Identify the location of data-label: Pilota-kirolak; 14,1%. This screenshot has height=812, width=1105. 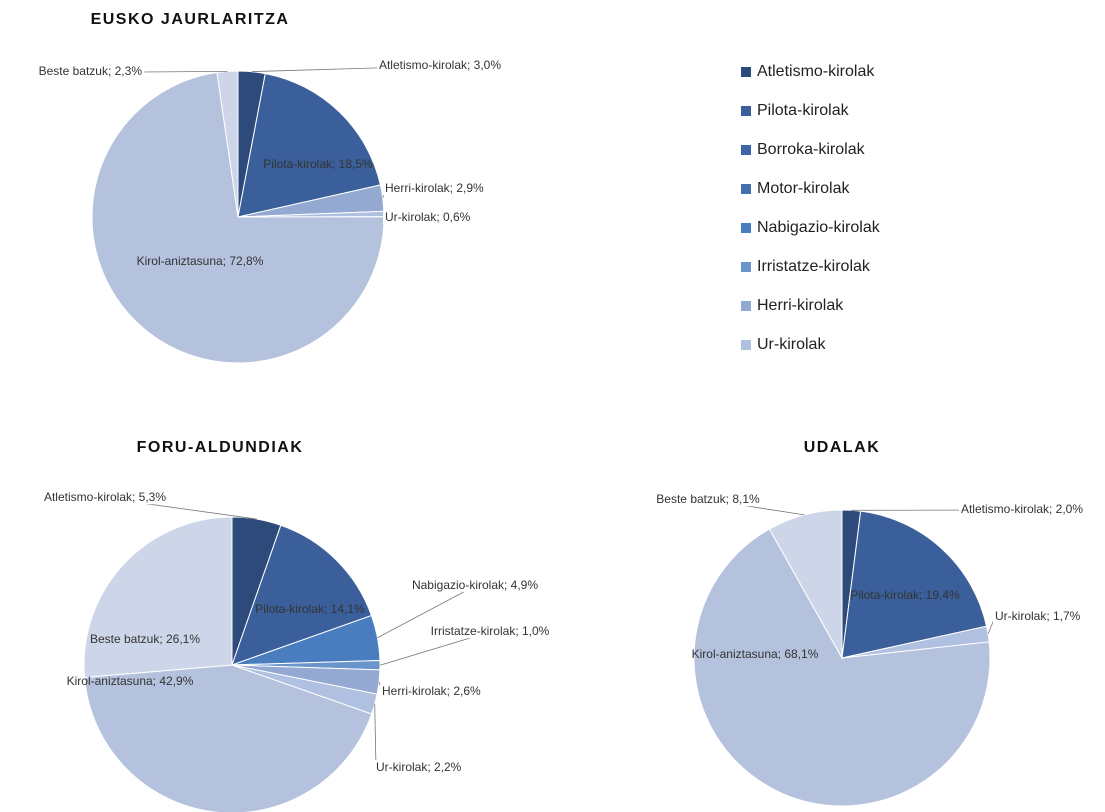
(310, 609).